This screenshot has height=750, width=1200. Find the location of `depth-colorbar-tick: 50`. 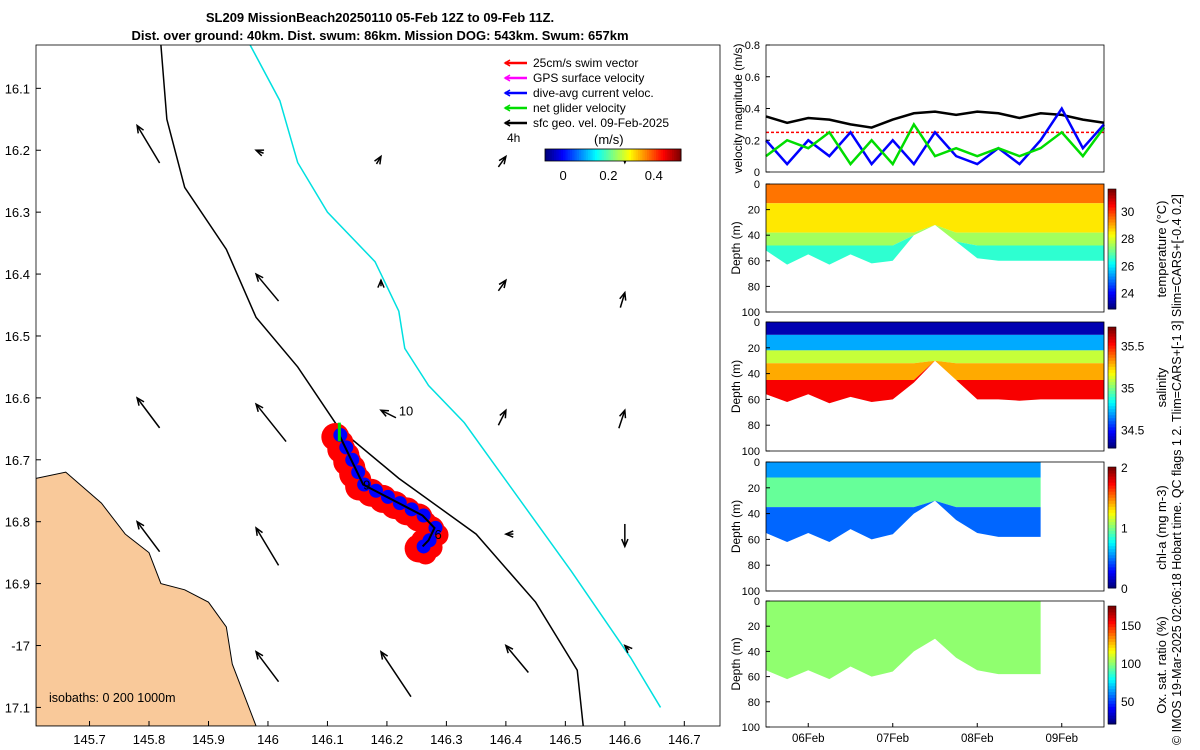

depth-colorbar-tick: 50 is located at coordinates (1128, 702).